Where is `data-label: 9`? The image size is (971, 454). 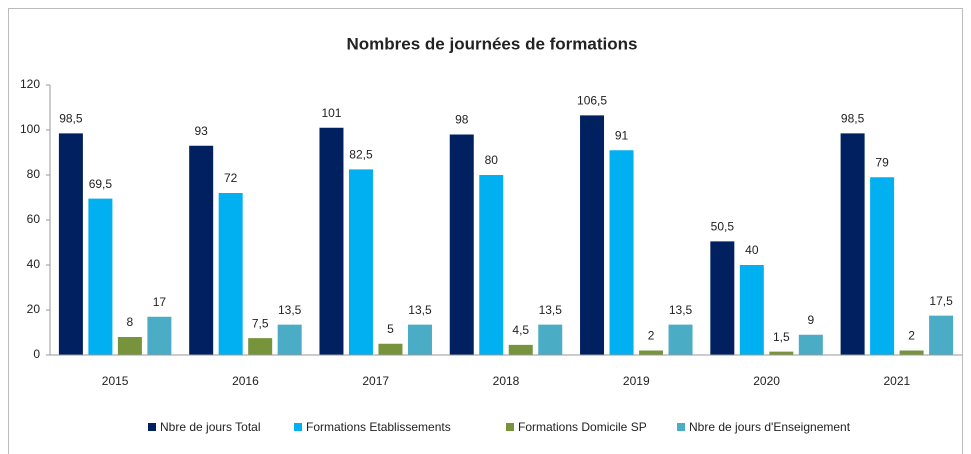
data-label: 9 is located at coordinates (810, 320).